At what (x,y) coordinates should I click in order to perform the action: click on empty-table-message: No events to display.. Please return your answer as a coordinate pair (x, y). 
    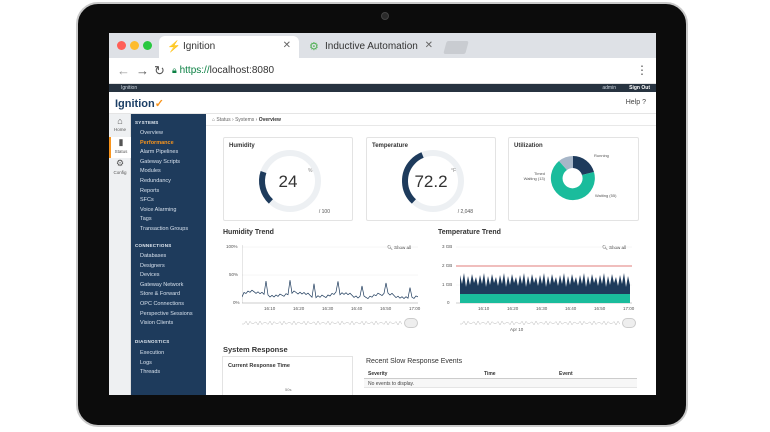
    Looking at the image, I should click on (500, 383).